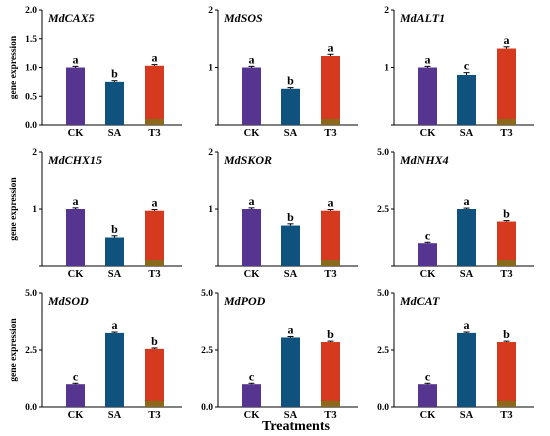 Image resolution: width=550 pixels, height=436 pixels. Describe the element at coordinates (243, 18) in the screenshot. I see `chart-title: MdSOS` at that location.